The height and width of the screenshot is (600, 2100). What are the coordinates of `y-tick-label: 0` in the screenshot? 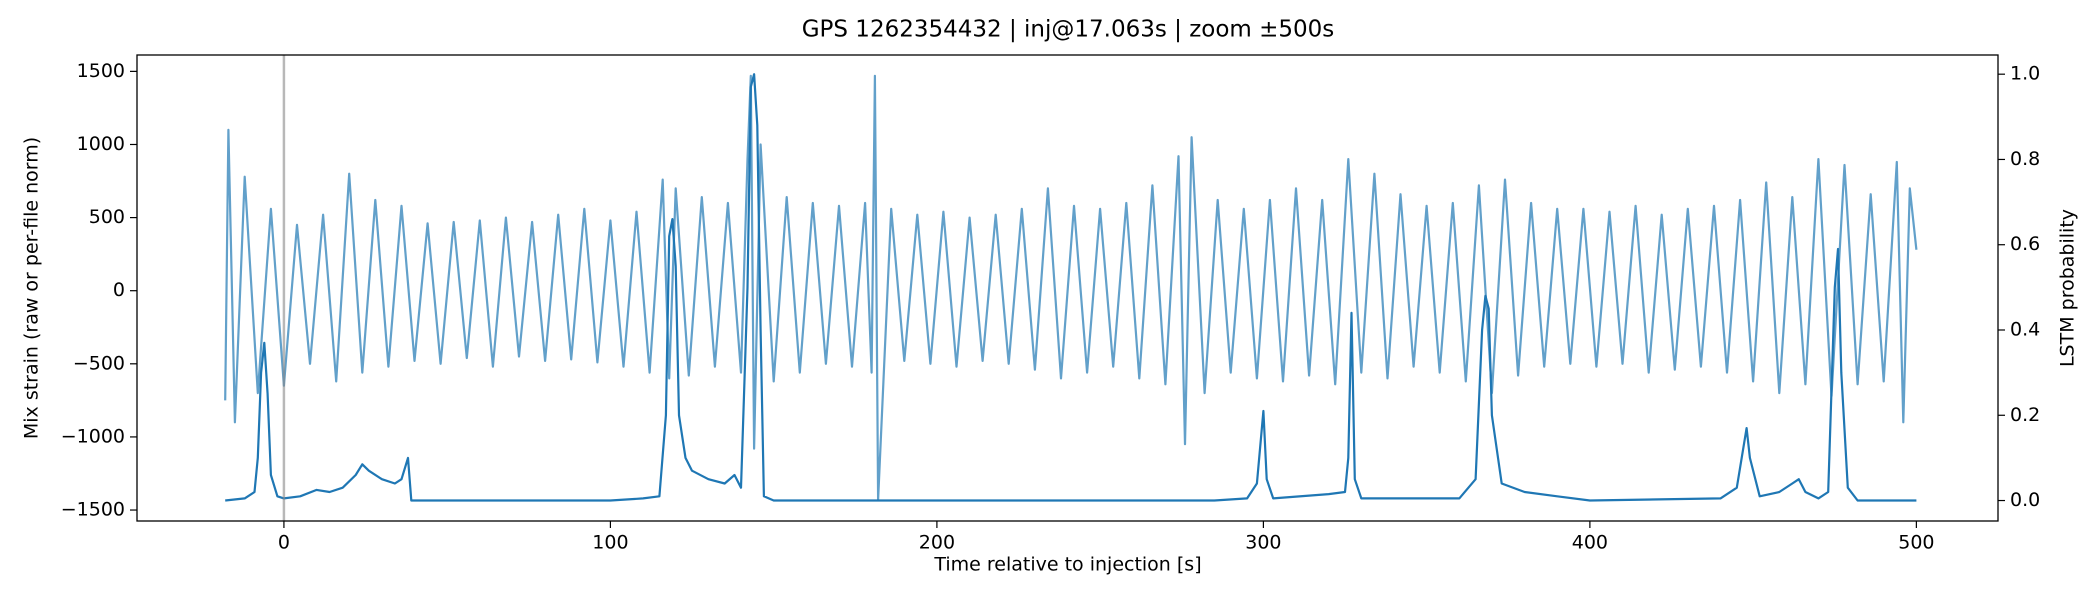 It's located at (119, 290).